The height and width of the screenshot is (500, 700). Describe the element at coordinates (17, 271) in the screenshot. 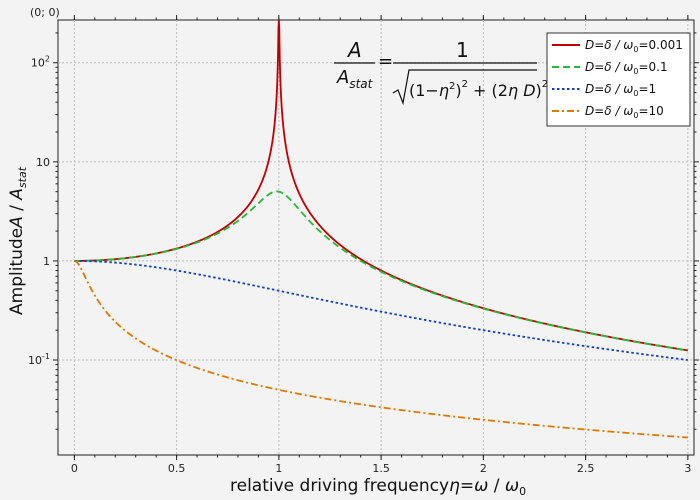

I see `y-axis-title-text: Amplitude` at that location.